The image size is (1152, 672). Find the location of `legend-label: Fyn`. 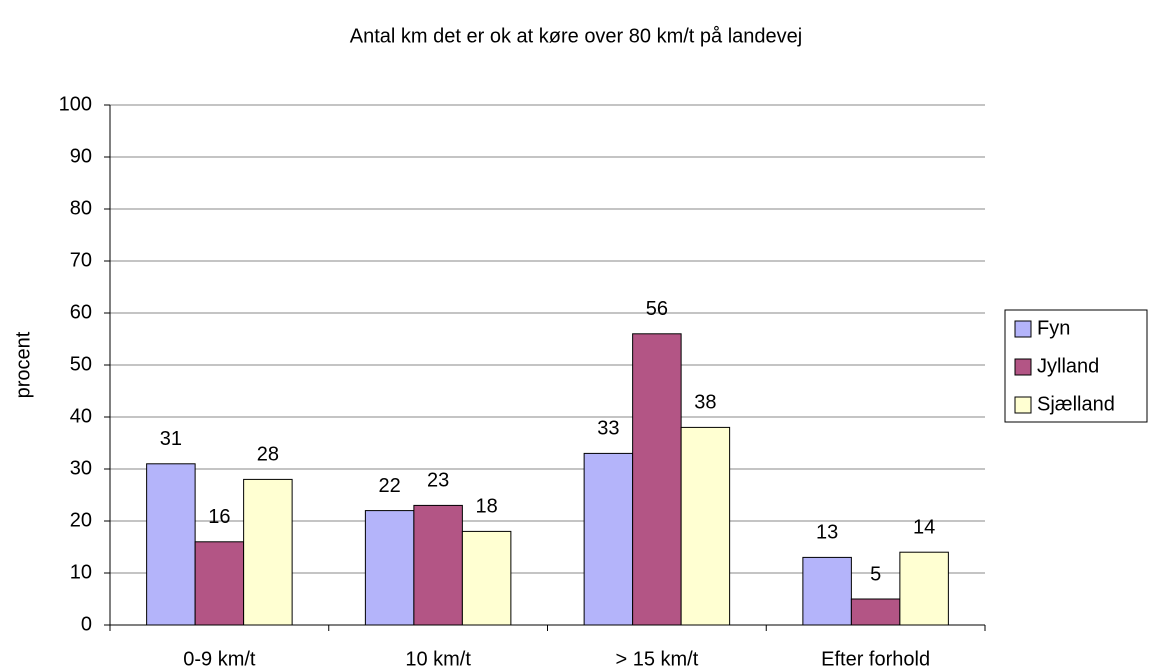

legend-label: Fyn is located at coordinates (1053, 328).